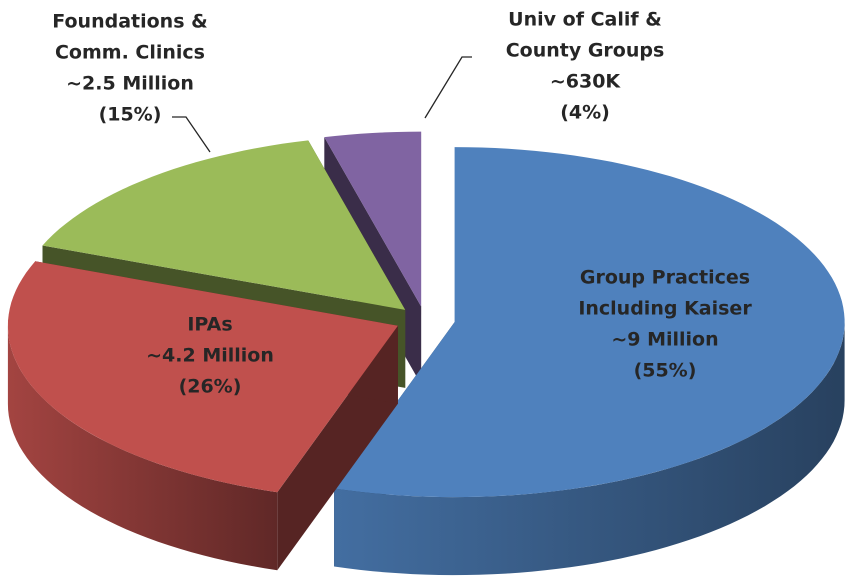 The height and width of the screenshot is (579, 845). Describe the element at coordinates (130, 115) in the screenshot. I see `slice-label: (15%)` at that location.